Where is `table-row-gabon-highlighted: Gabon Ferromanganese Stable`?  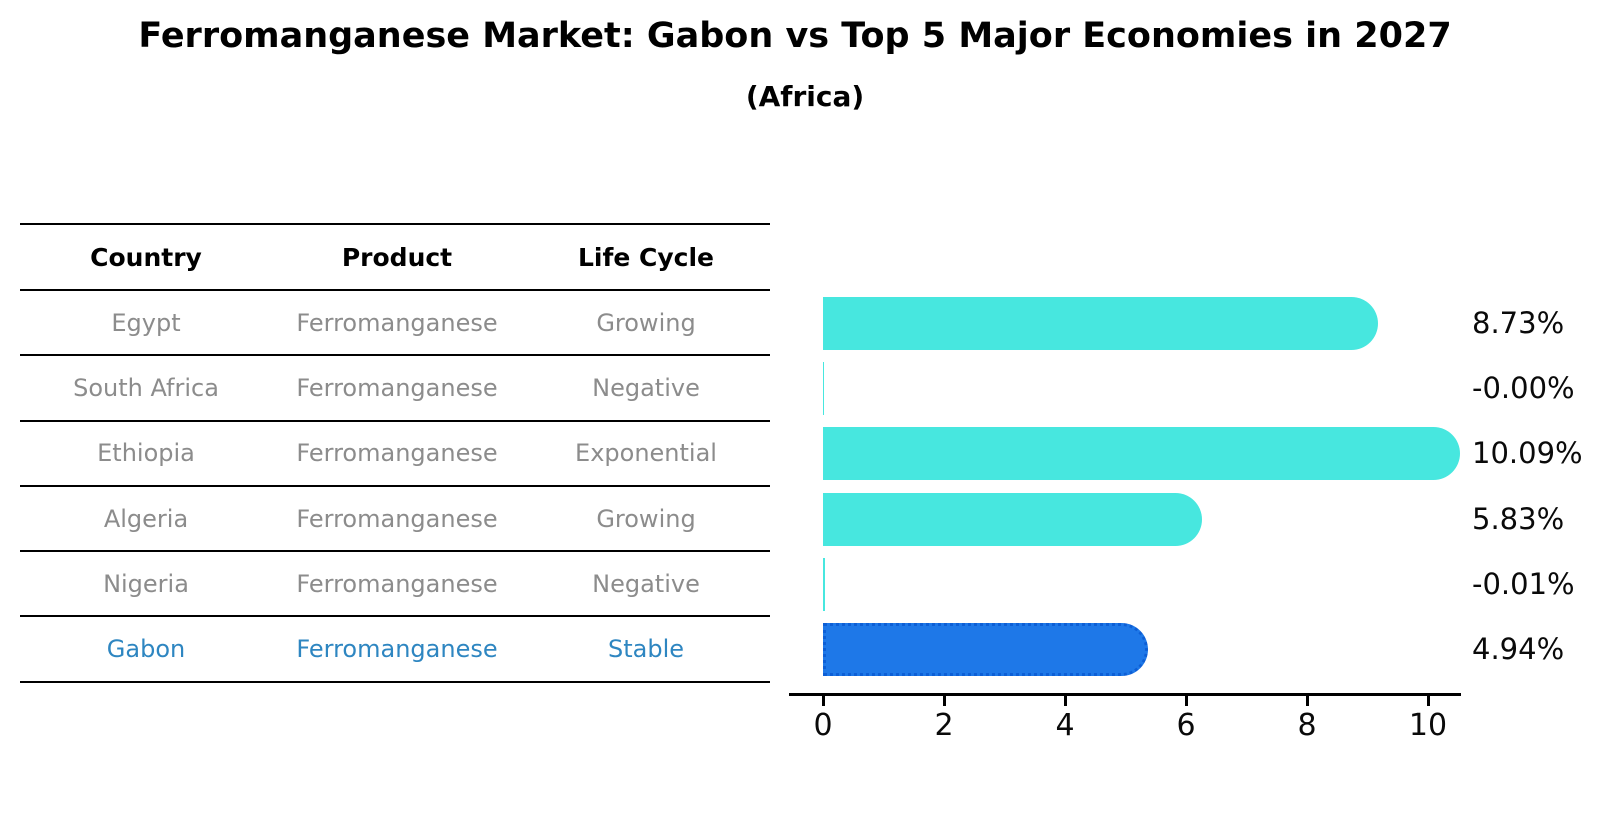
table-row-gabon-highlighted: Gabon Ferromanganese Stable is located at coordinates (395, 650).